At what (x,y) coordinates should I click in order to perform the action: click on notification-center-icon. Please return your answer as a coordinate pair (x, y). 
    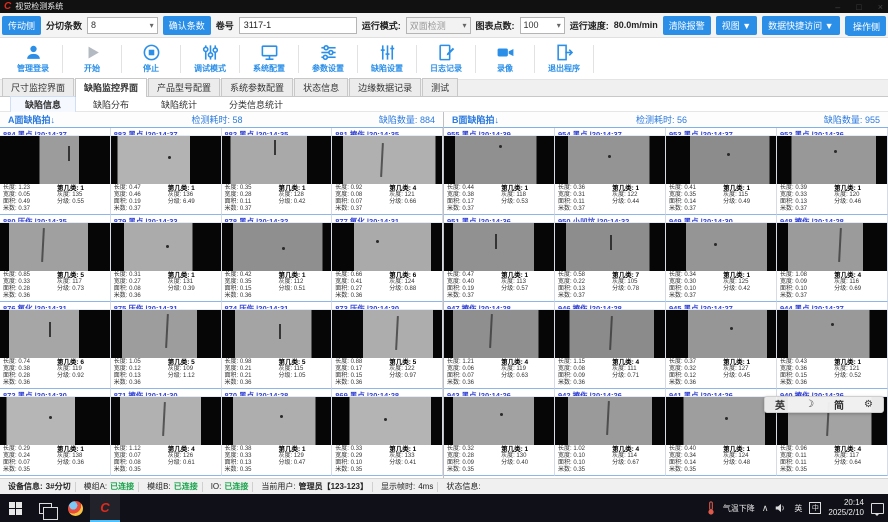
    Looking at the image, I should click on (877, 509).